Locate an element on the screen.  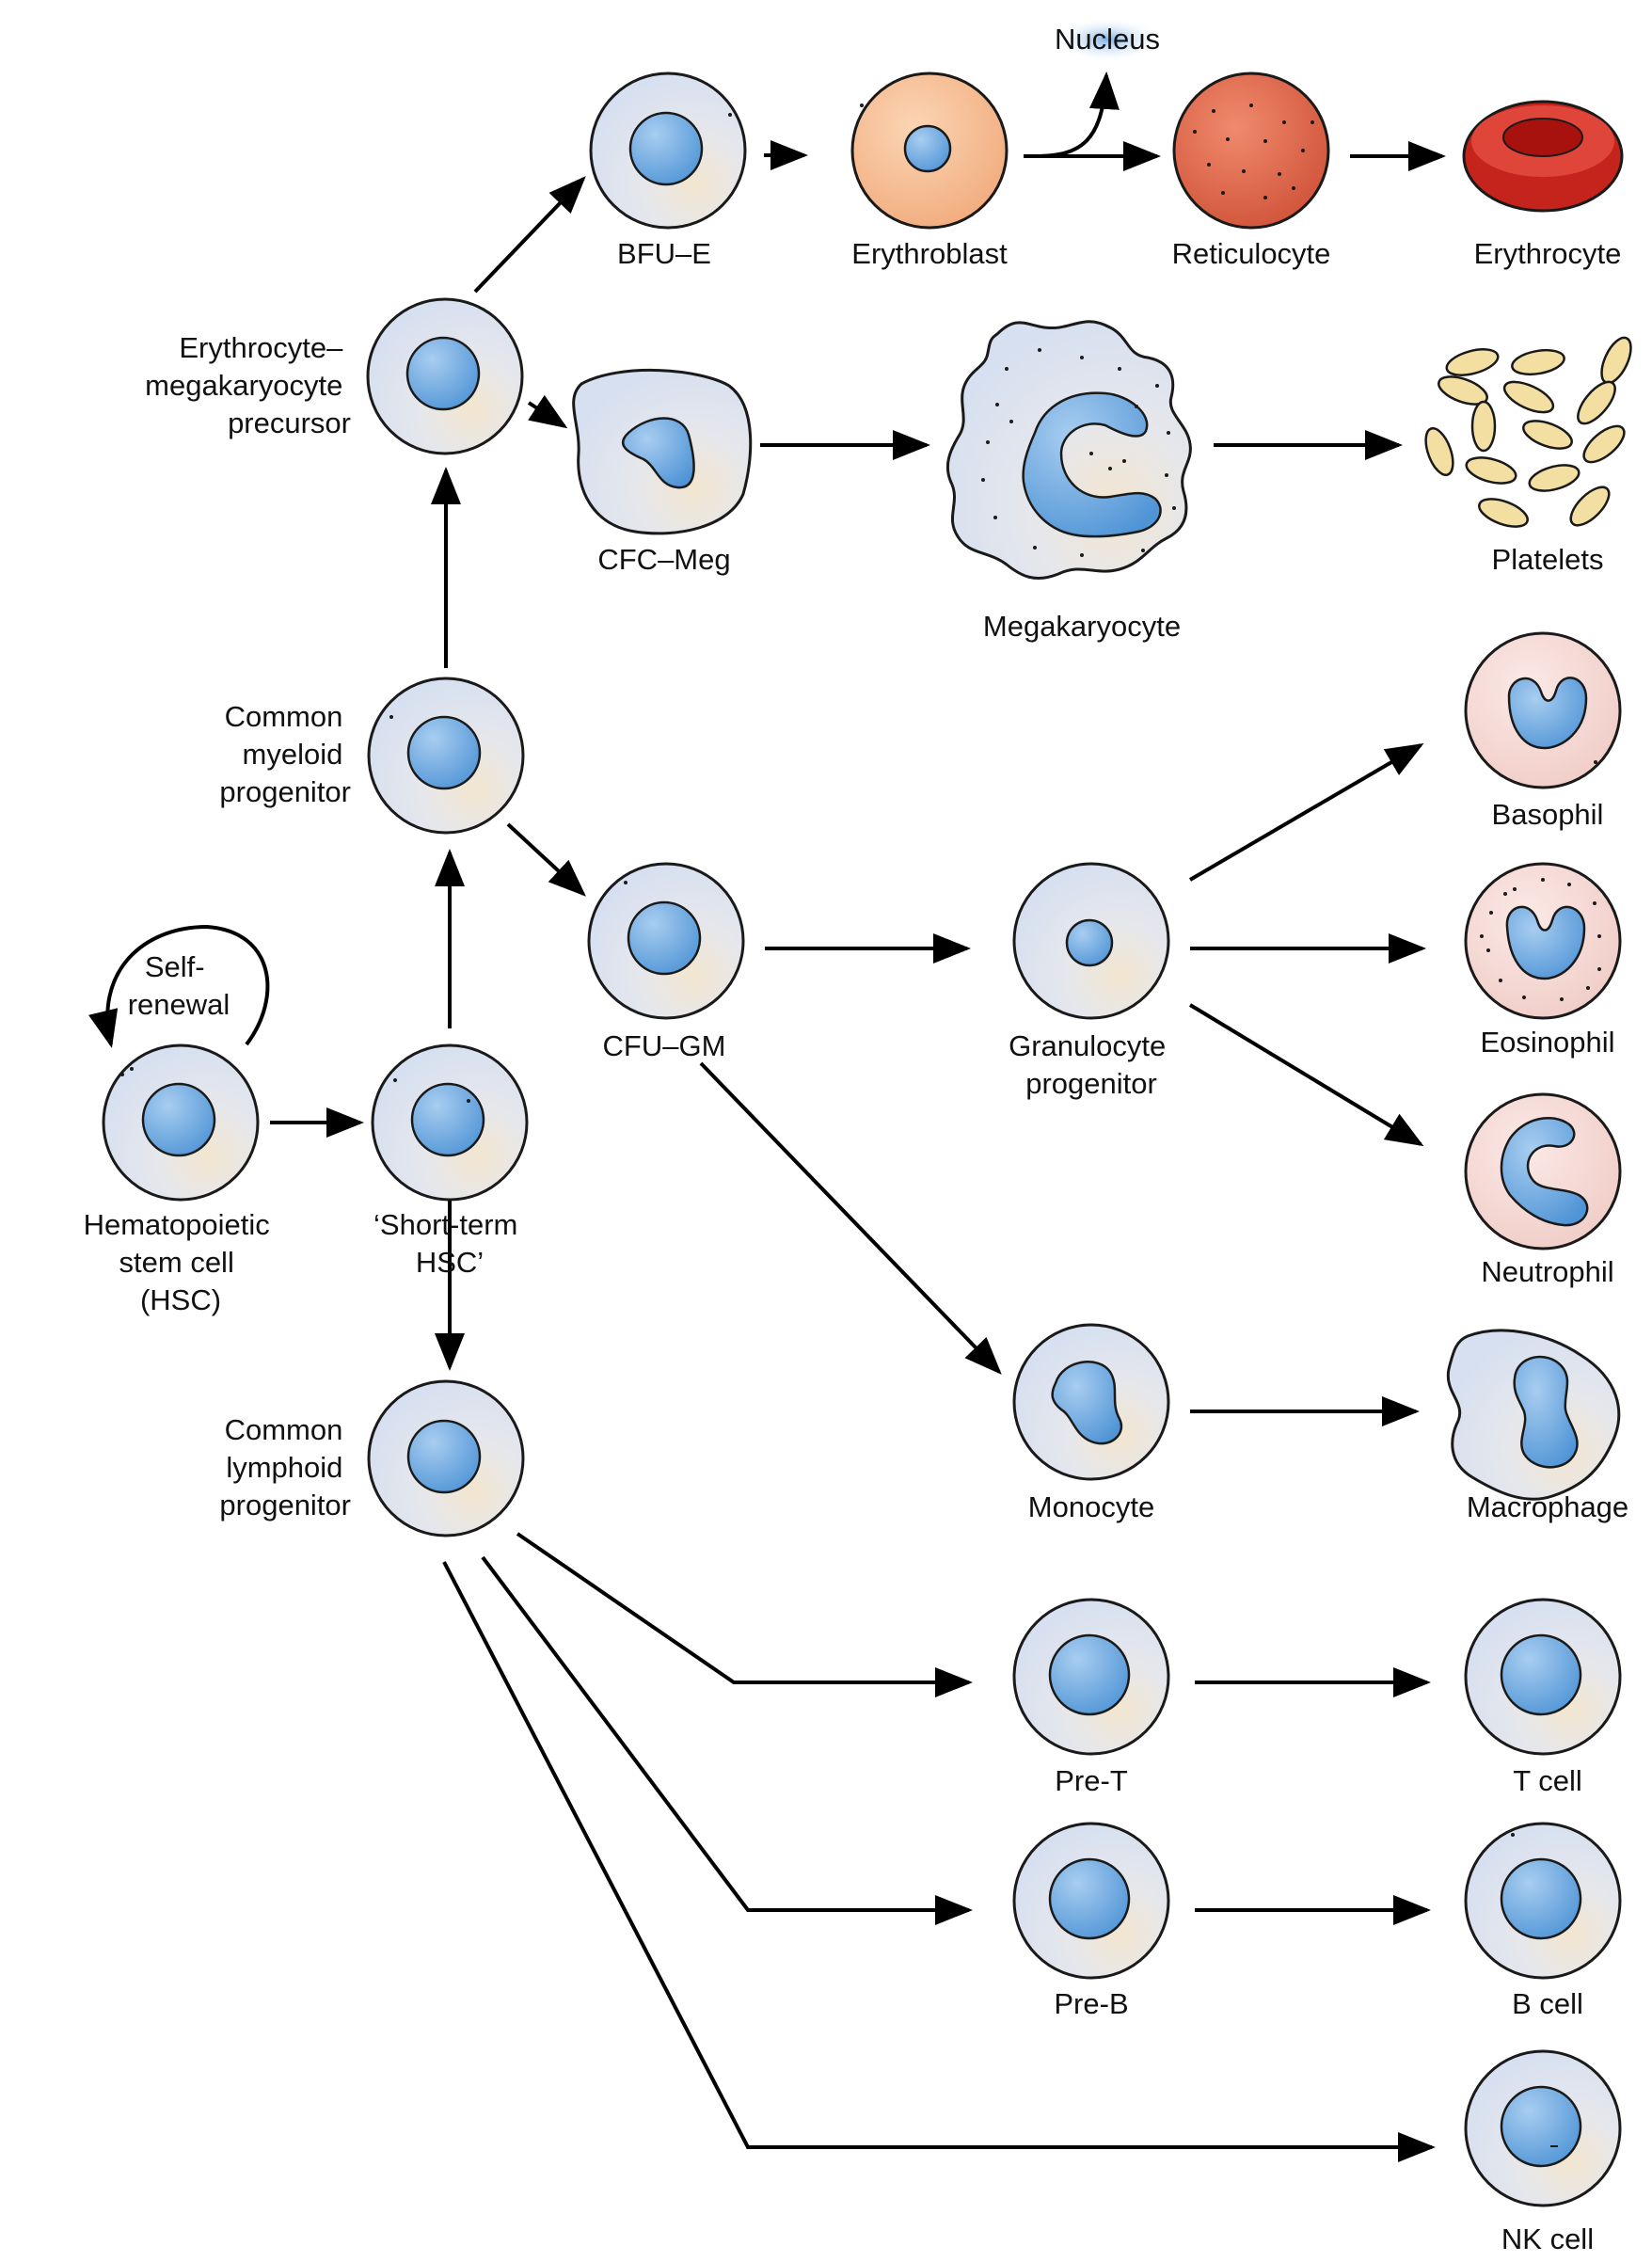
t-cell is located at coordinates (1543, 1677).